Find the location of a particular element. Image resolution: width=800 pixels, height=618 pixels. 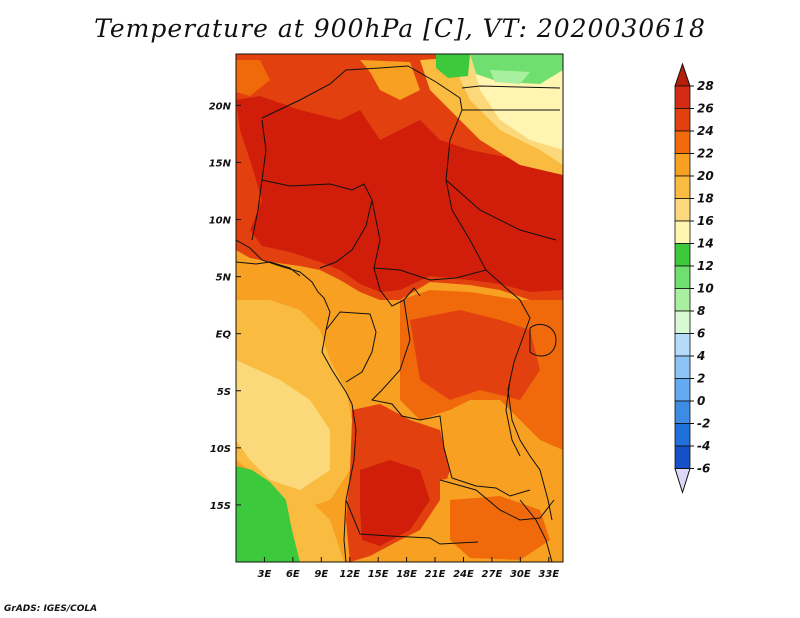

lat-tick-label: 15S is located at coordinates (220, 506).